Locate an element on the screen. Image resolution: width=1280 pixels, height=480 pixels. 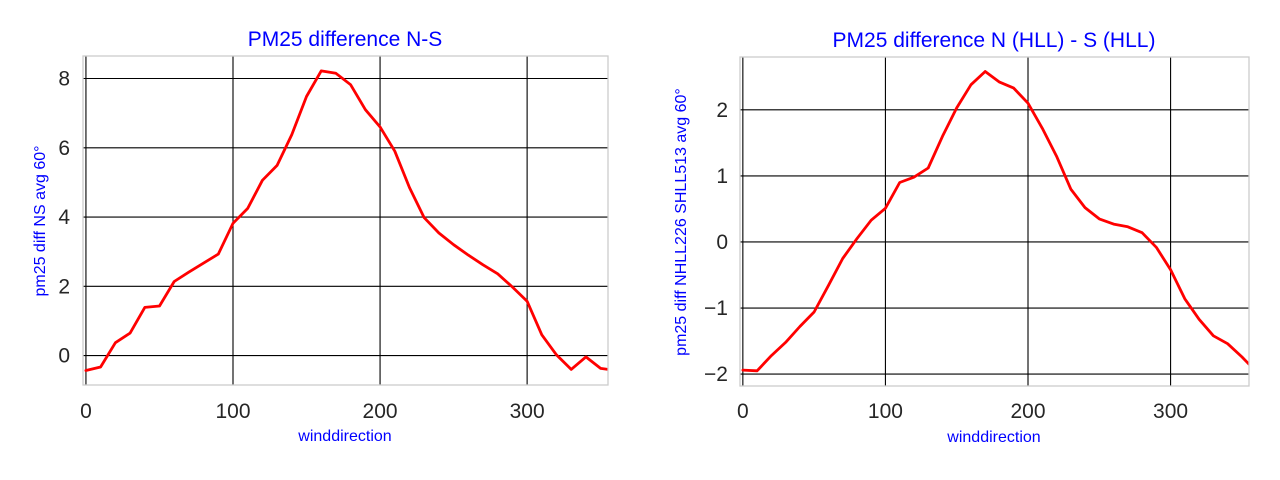
y-tick-label: 6 is located at coordinates (64, 148).